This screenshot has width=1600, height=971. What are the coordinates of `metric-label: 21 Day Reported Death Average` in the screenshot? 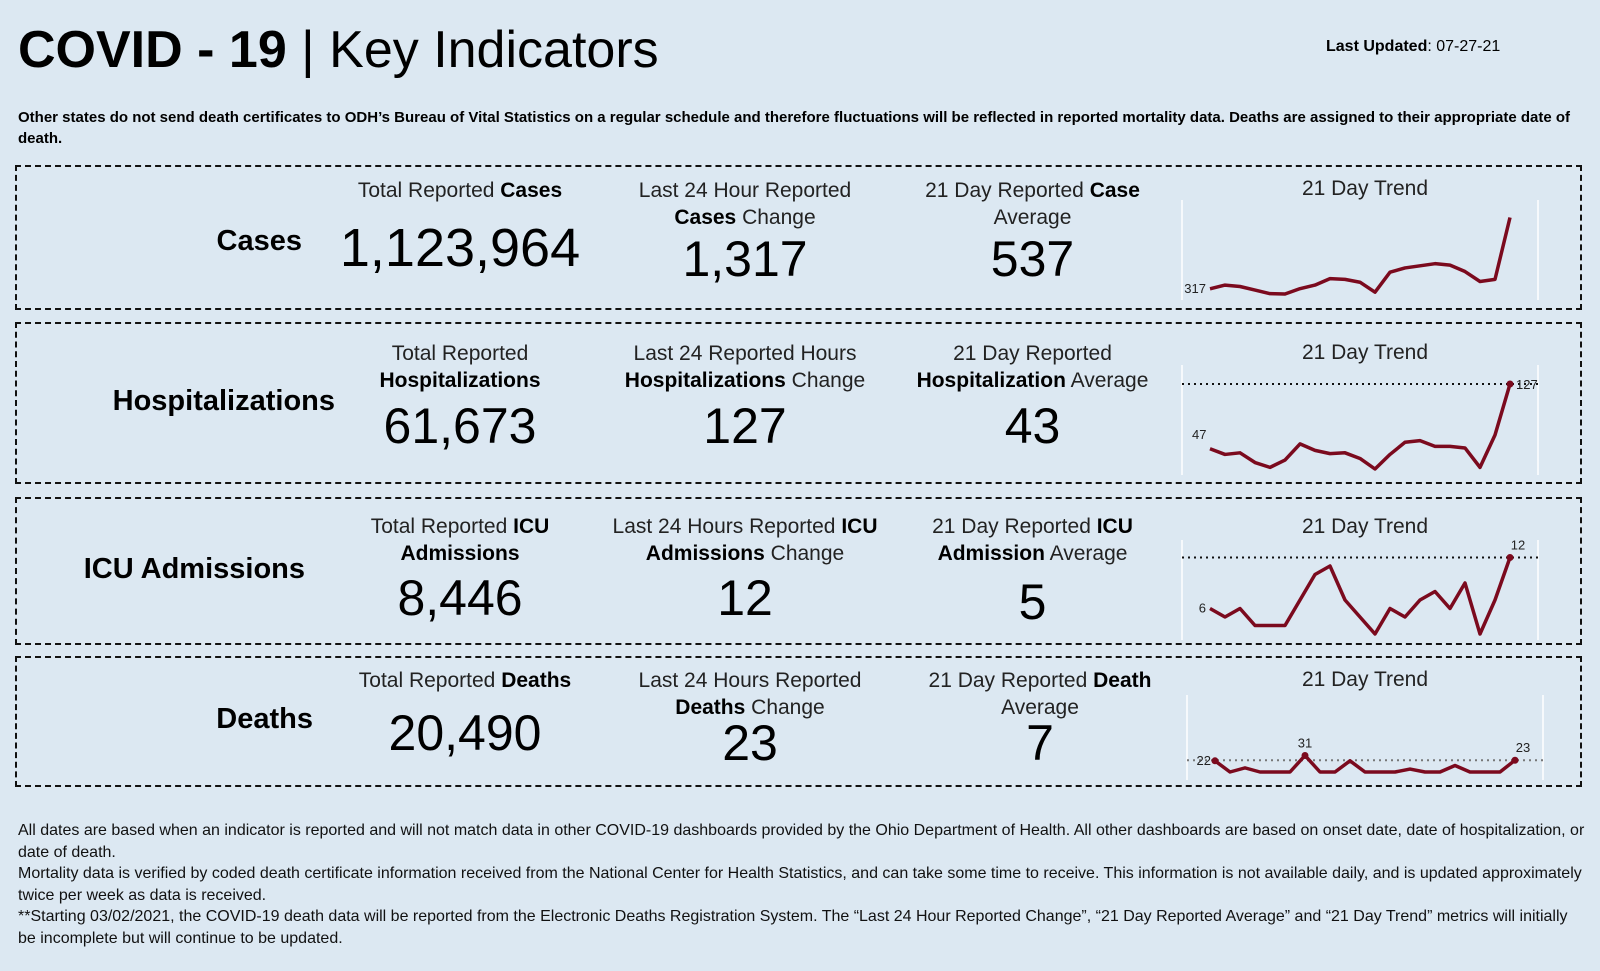 It's located at (1040, 694).